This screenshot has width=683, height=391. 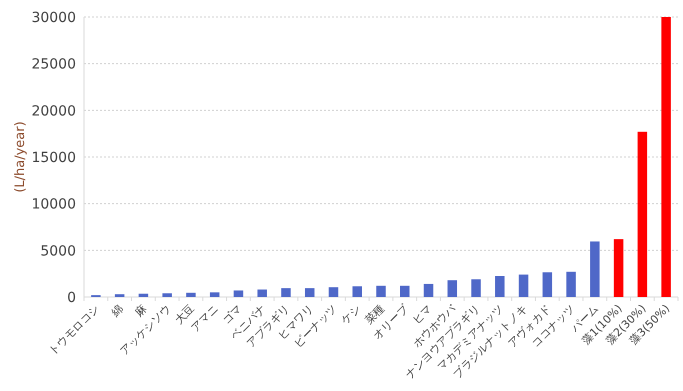 I want to click on y-axis-title: (L/ha/year), so click(x=20, y=157).